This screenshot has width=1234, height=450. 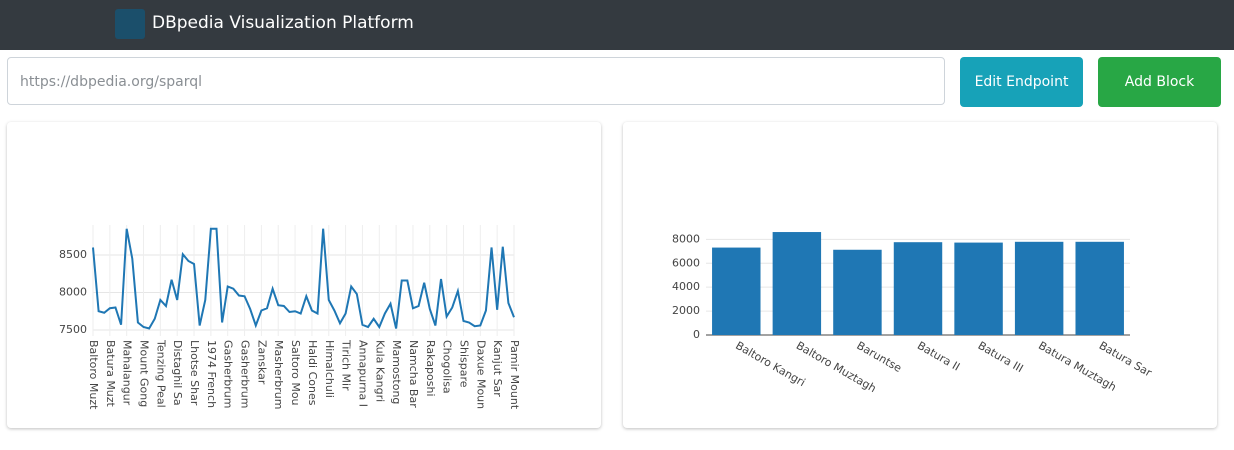 I want to click on endpoint-input: https://dbpedia.org/sparql, so click(x=476, y=81).